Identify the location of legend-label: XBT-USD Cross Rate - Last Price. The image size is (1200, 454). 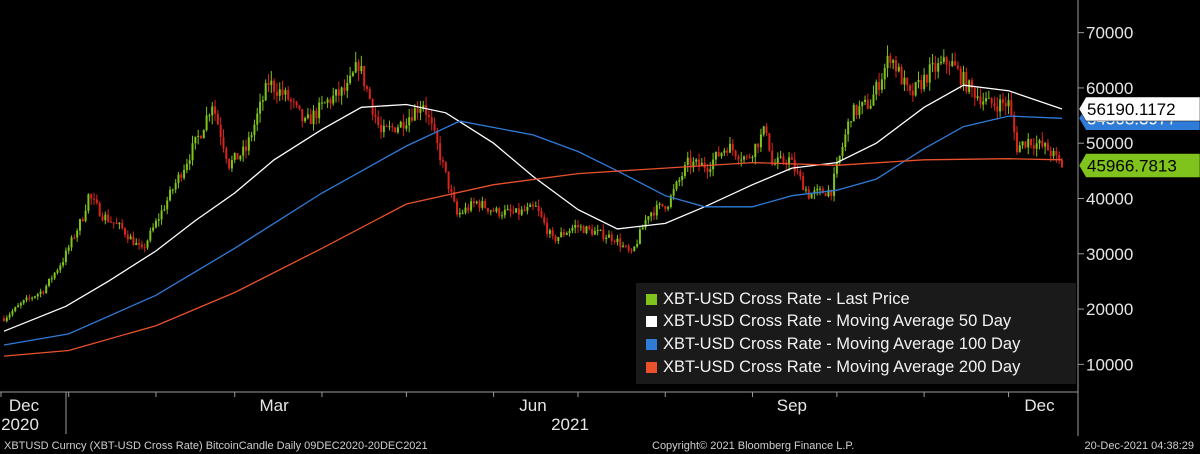
(786, 298).